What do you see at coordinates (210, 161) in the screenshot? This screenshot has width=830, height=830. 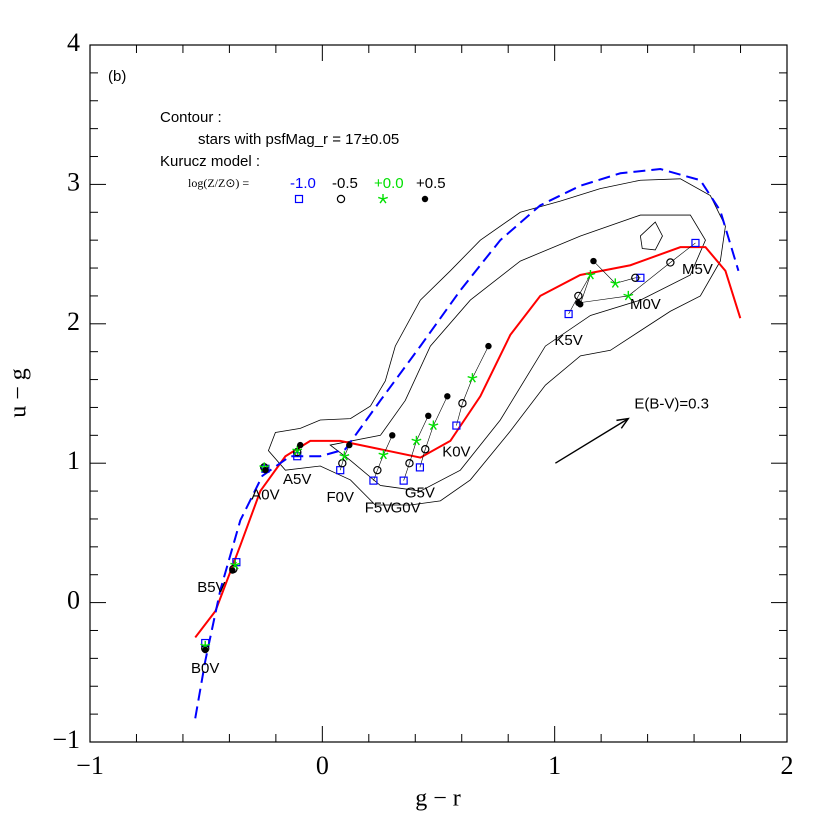 I see `legend-model-title: Kurucz model :` at bounding box center [210, 161].